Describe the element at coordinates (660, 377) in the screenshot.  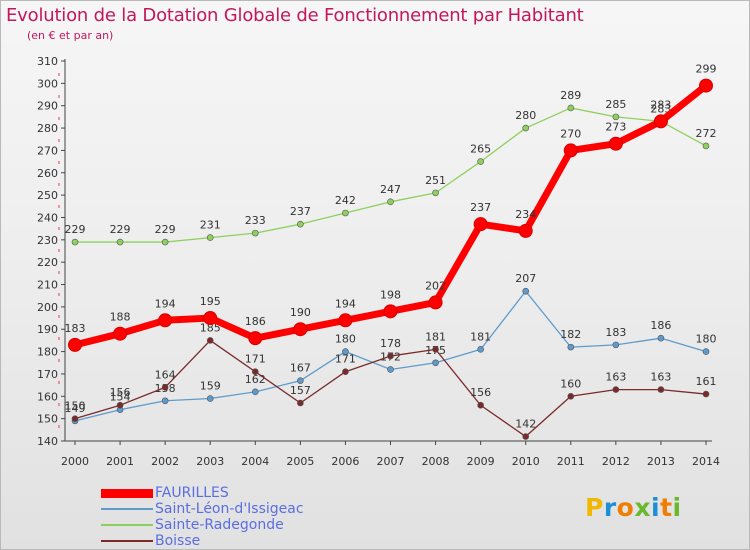
I see `data-label-boisse: 163` at that location.